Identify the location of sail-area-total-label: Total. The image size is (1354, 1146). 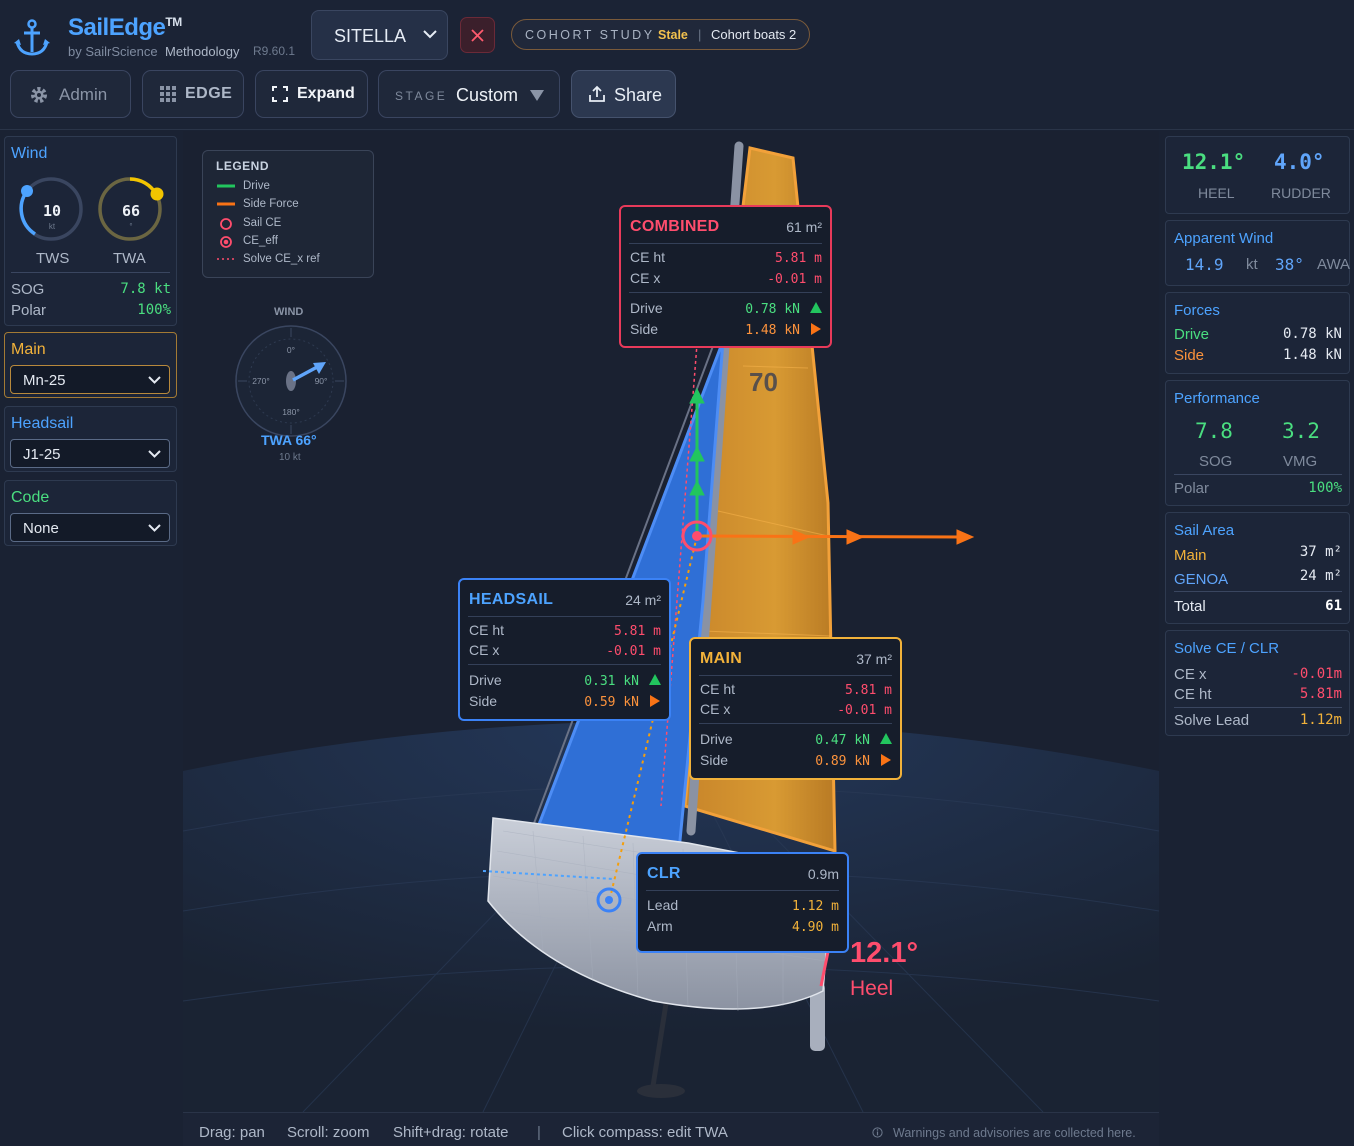
(1190, 606).